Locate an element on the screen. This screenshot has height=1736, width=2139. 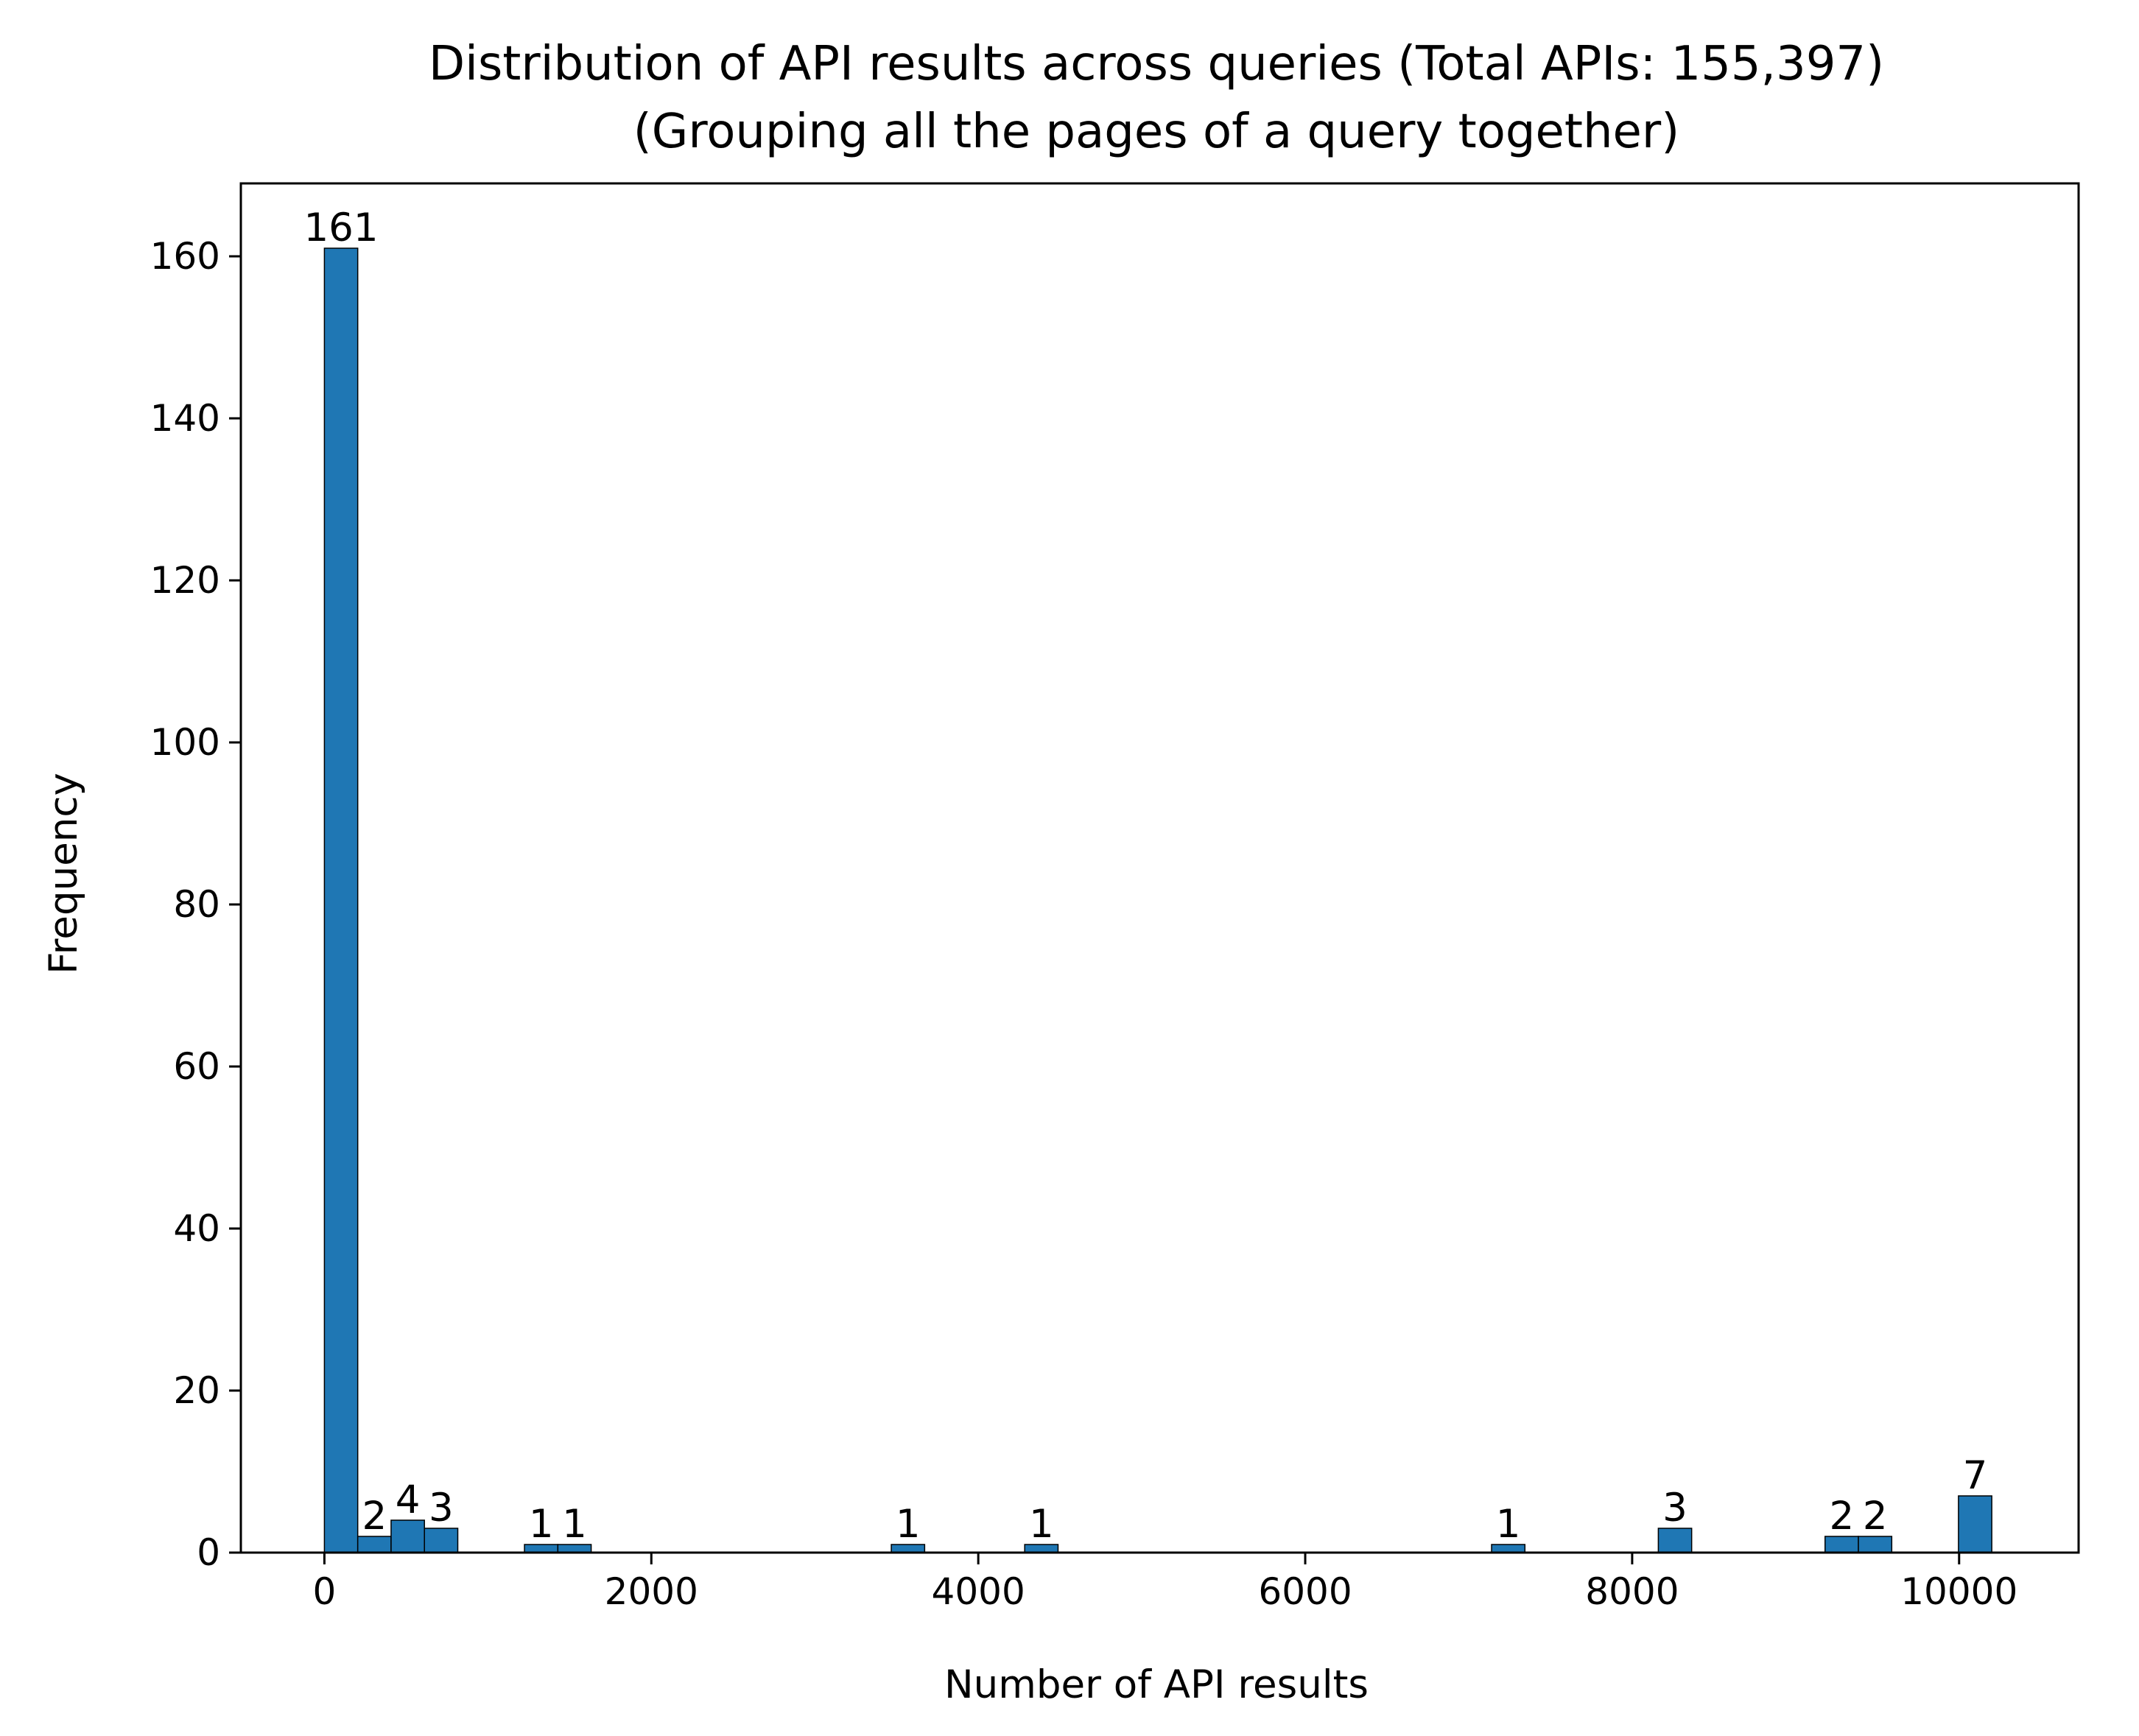
x-tick-label: 6000 is located at coordinates (1305, 1591).